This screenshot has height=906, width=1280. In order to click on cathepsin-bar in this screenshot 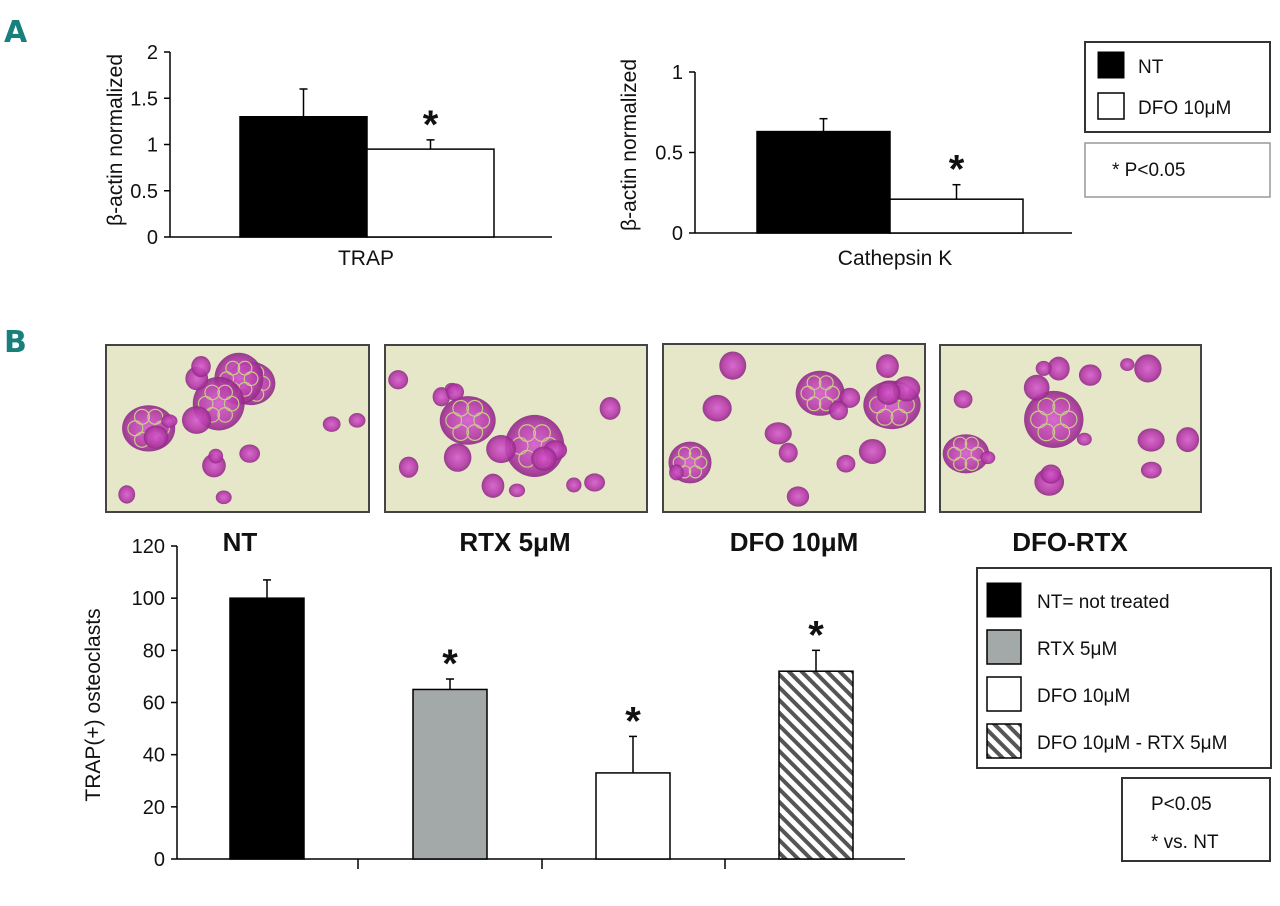, I will do `click(956, 216)`.